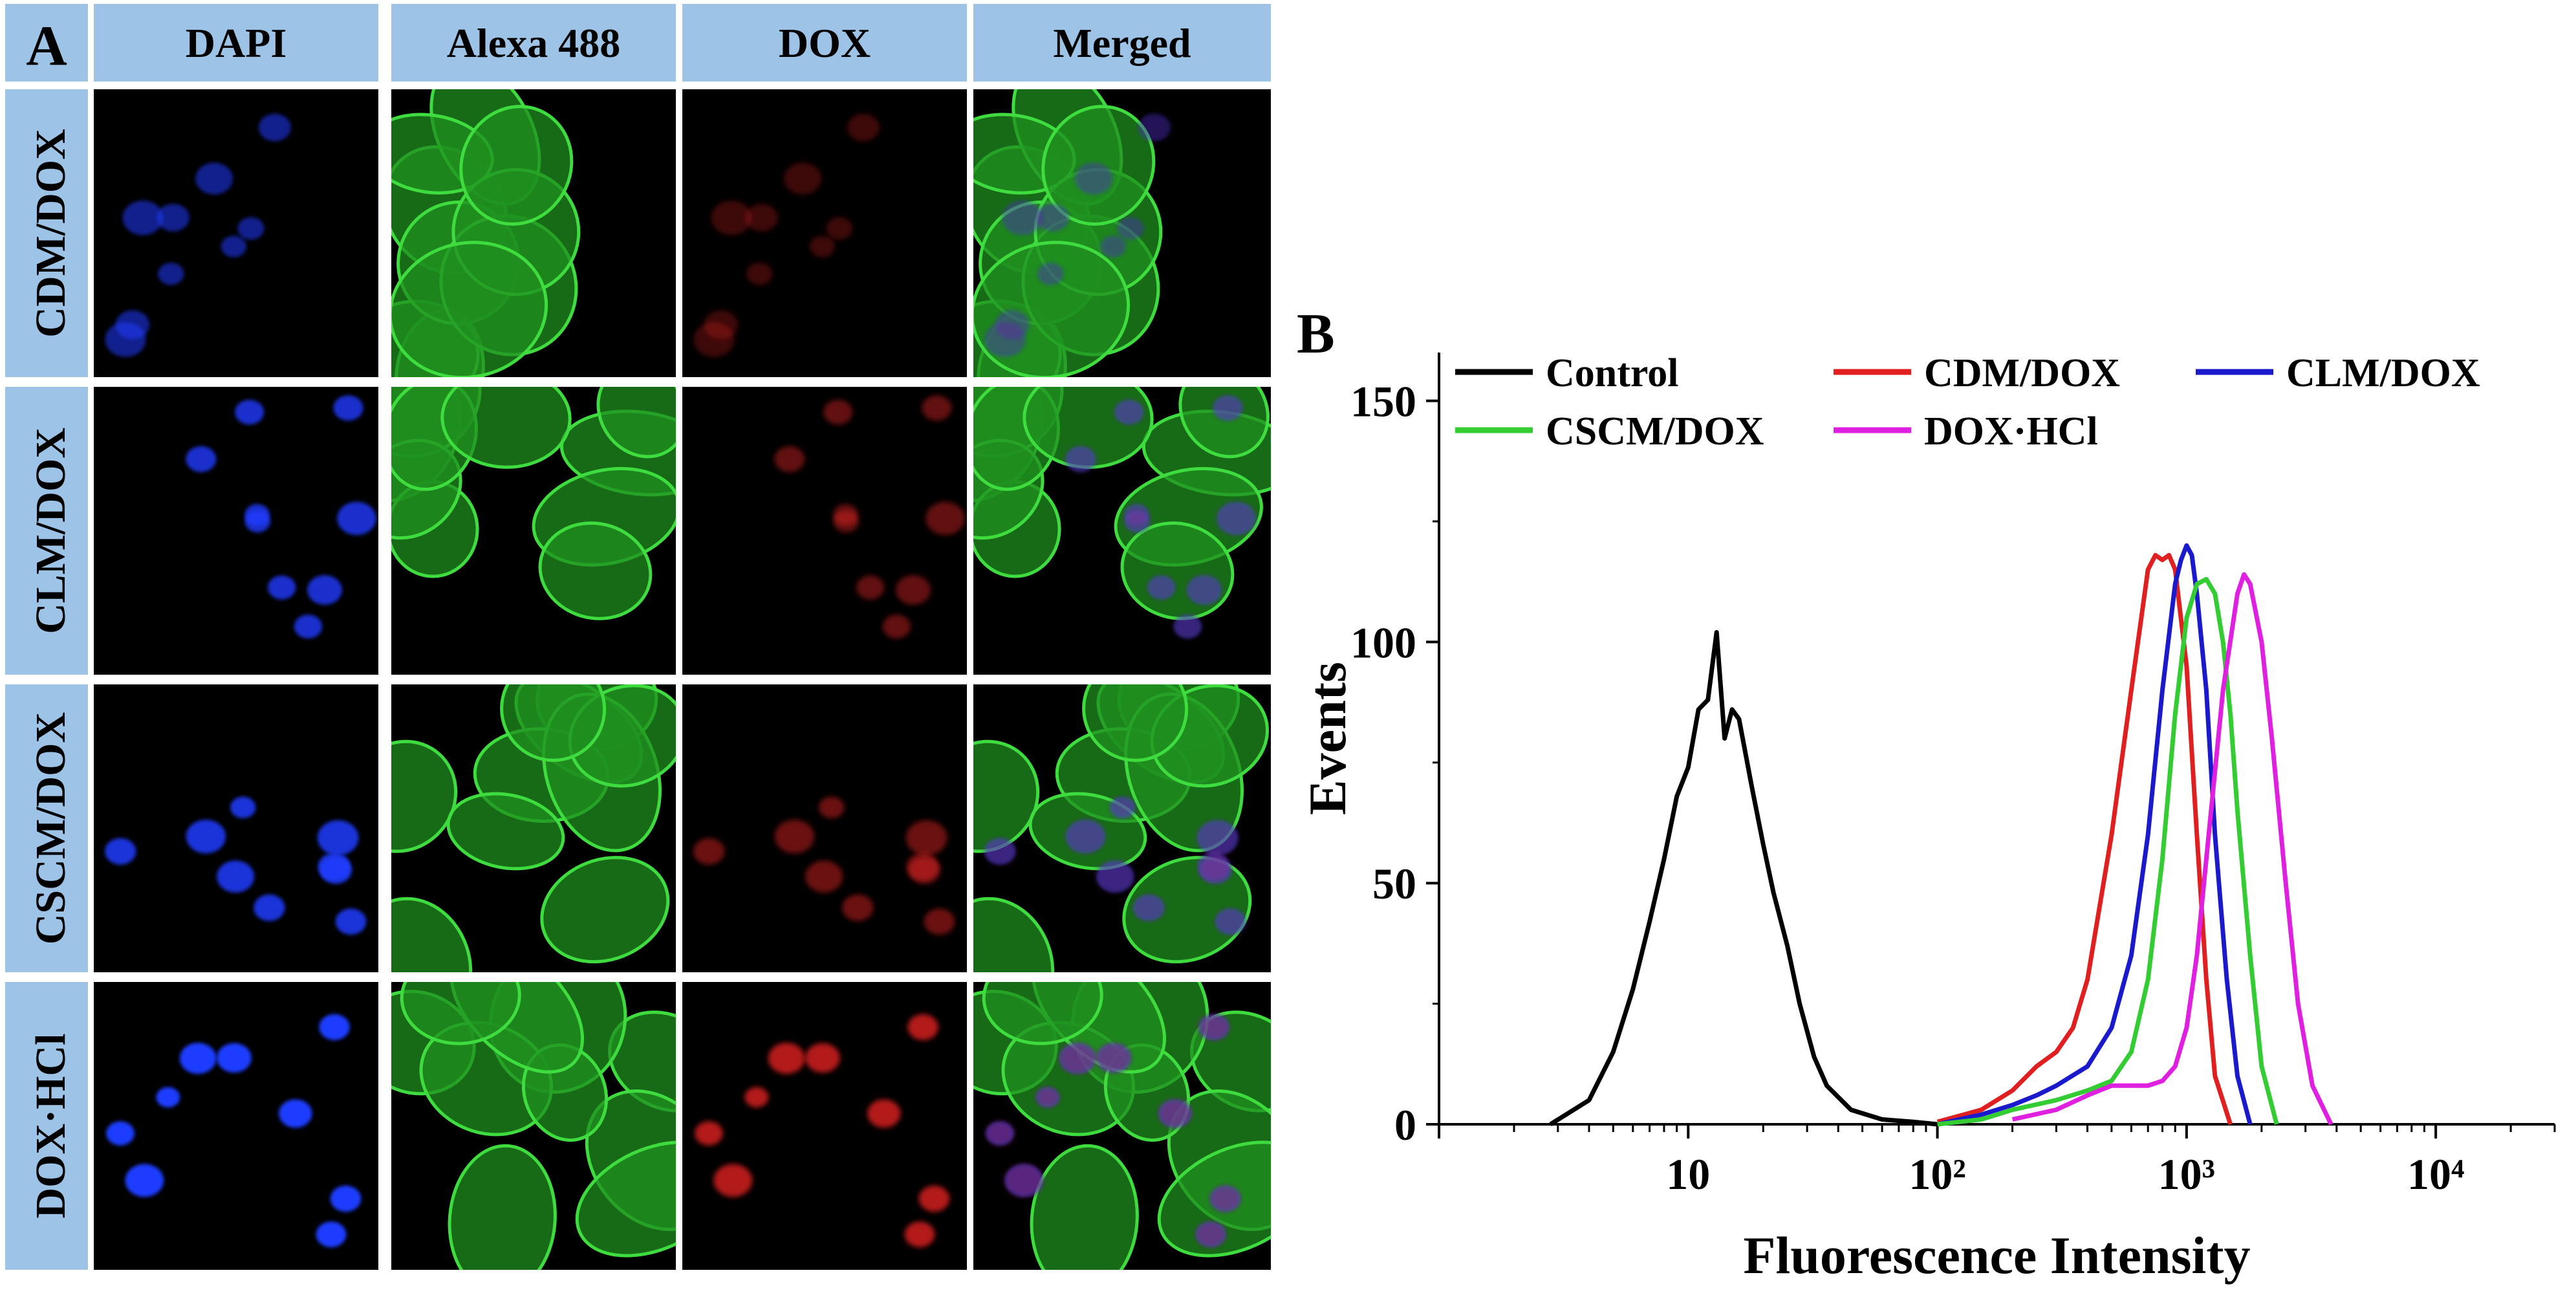 This screenshot has height=1308, width=2576. Describe the element at coordinates (533, 43) in the screenshot. I see `column-header-alexa-488-bg` at that location.